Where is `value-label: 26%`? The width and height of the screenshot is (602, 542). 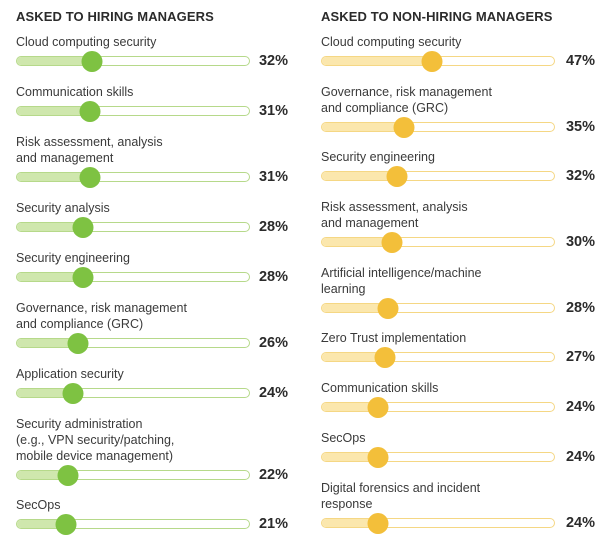
value-label: 26% is located at coordinates (273, 343).